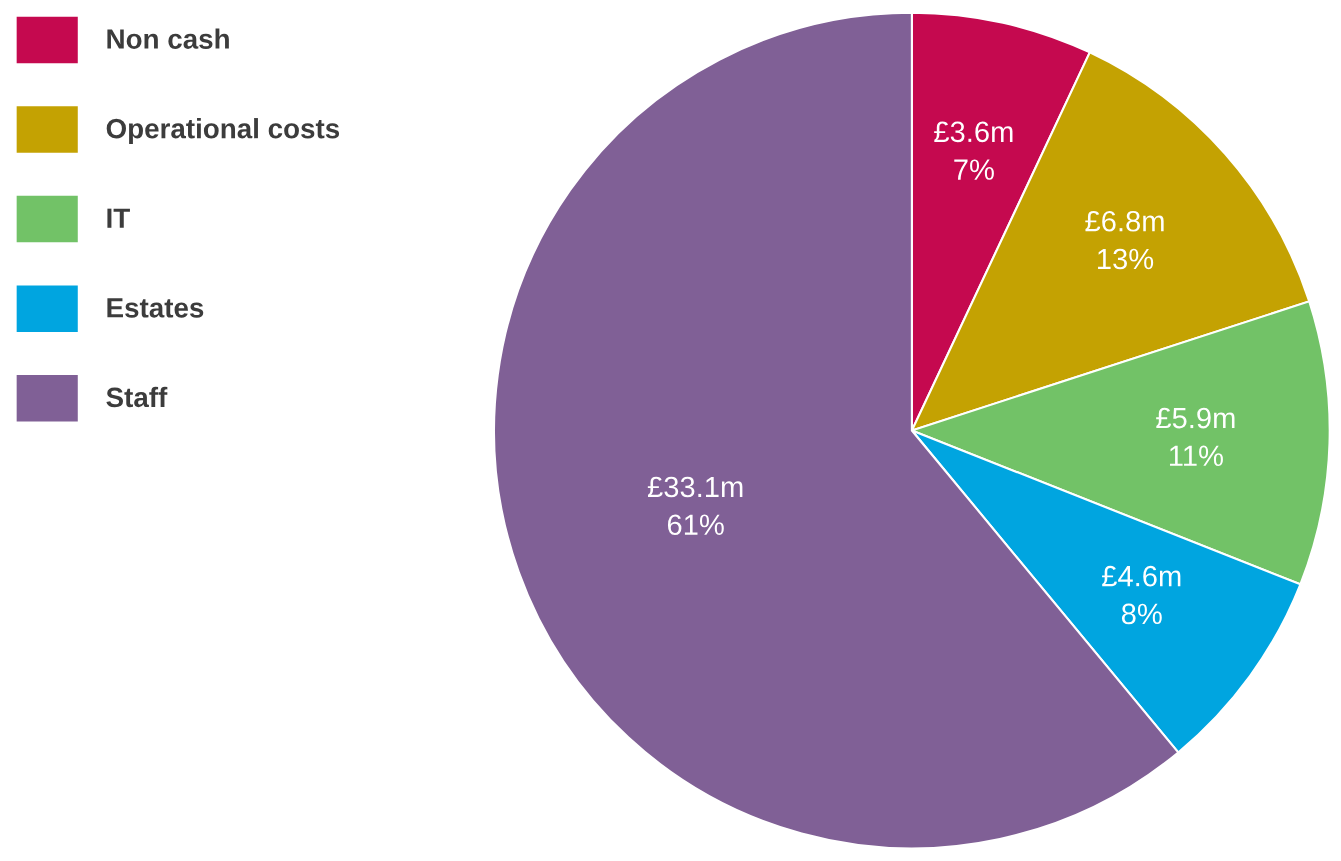  Describe the element at coordinates (695, 506) in the screenshot. I see `data-label: £33.1m 61%` at that location.